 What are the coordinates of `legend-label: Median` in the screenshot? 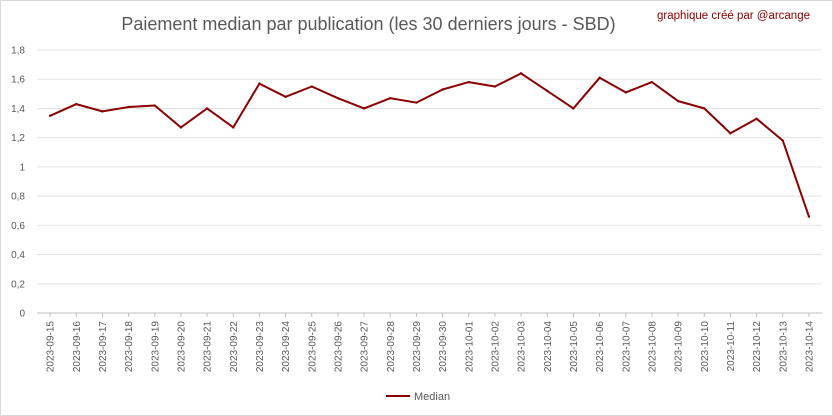 It's located at (432, 397).